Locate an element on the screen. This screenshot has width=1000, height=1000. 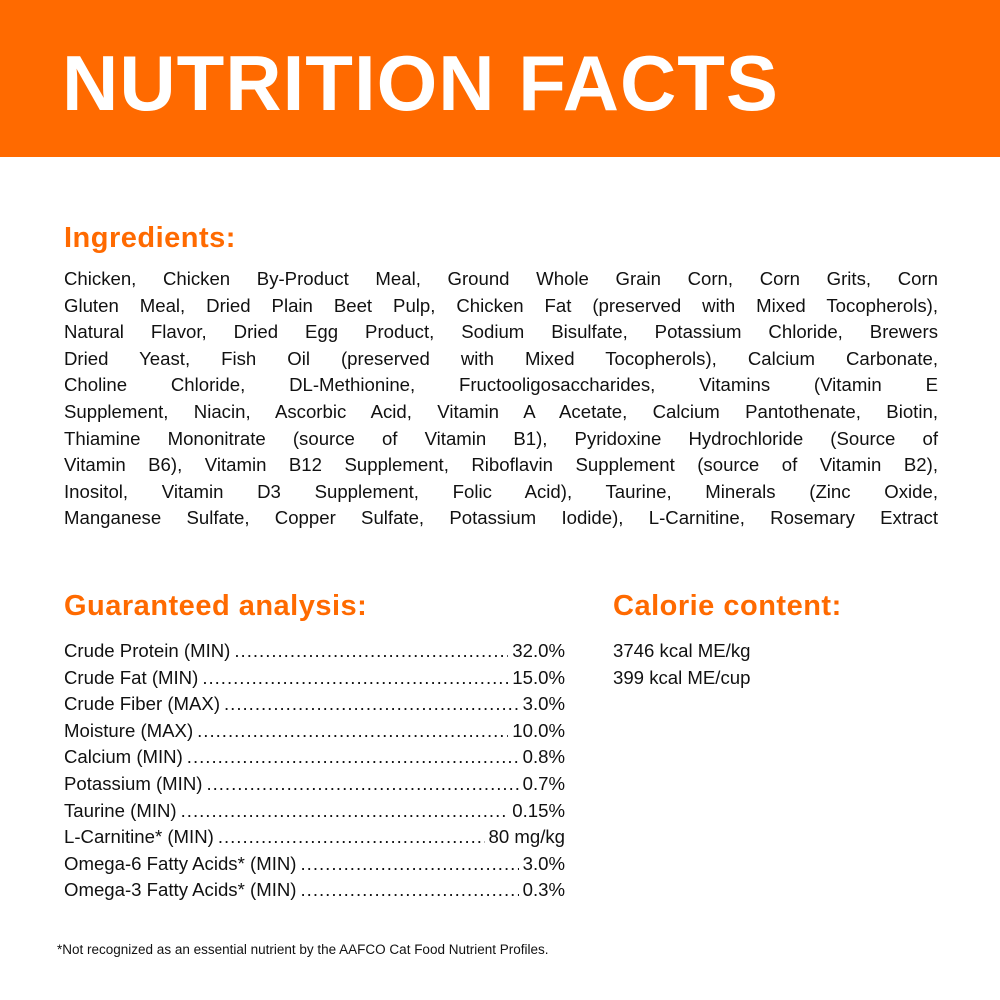
analysis-row: Crude Fat (MIN) 15.0% is located at coordinates (314, 678).